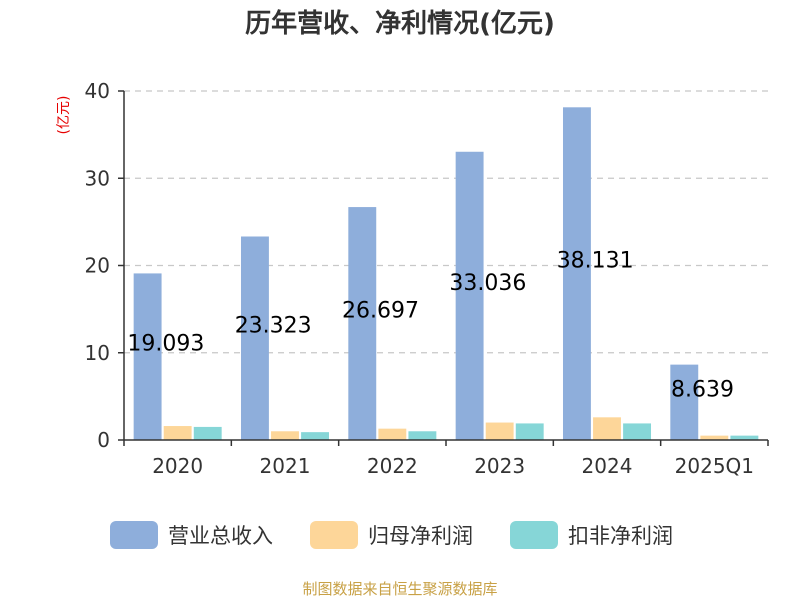 The width and height of the screenshot is (800, 600). Describe the element at coordinates (64, 115) in the screenshot. I see `y-axis-label: (亿元)` at that location.